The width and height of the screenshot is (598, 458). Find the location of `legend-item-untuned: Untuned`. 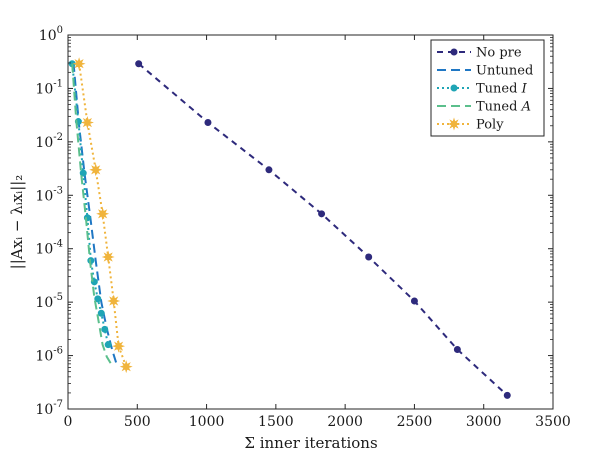

legend-item-untuned: Untuned is located at coordinates (485, 71).